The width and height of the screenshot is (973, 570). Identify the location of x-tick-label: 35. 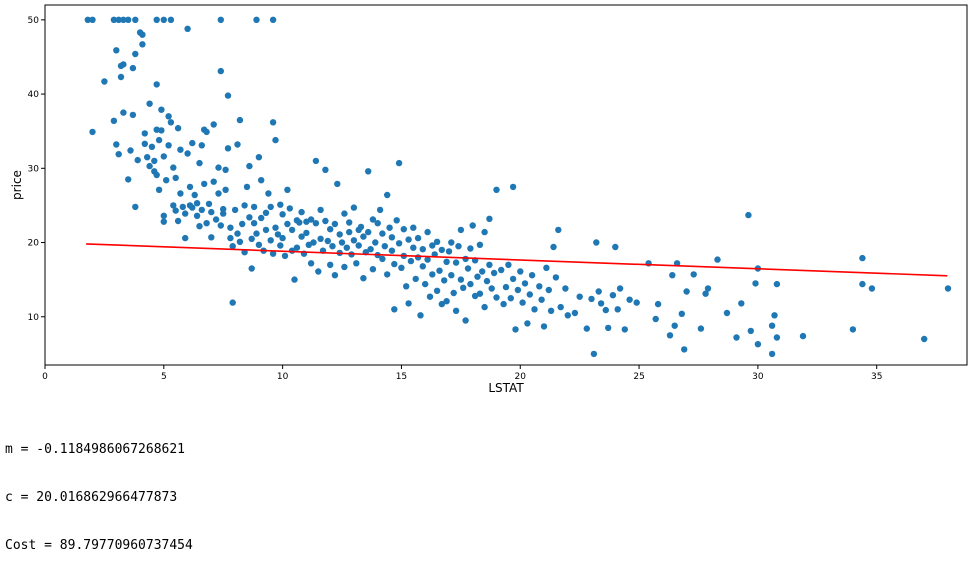
(876, 377).